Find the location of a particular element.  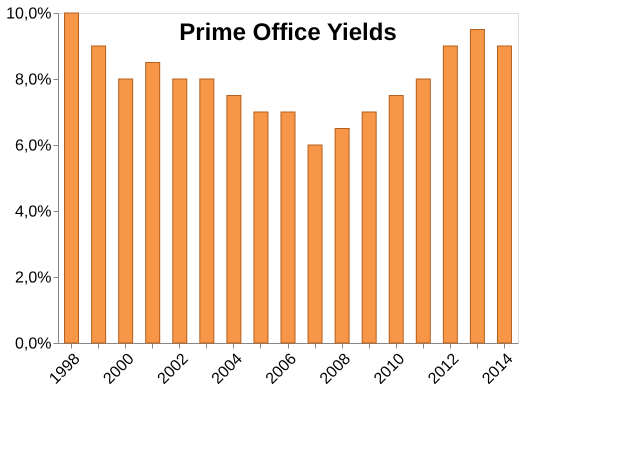

y-tick-label: 8,0% is located at coordinates (33, 80).